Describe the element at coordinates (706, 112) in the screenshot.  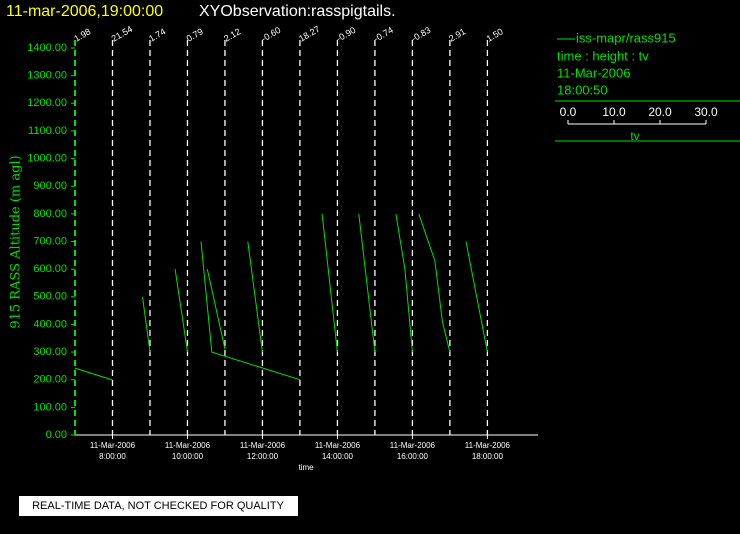
I see `scale-tick-label: 30.0` at that location.